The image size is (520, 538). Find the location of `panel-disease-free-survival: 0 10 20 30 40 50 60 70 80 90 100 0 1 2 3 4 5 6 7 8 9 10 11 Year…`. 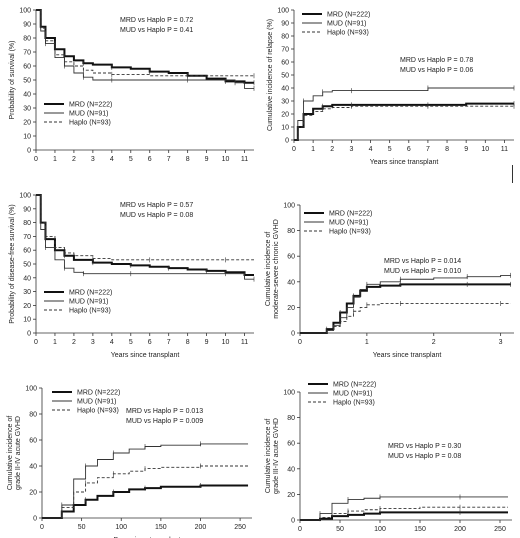

panel-disease-free-survival: 0 10 20 30 40 50 60 70 80 90 100 0 1 2 3 4 5 6 7 8 9 10 11 Year… is located at coordinates (132, 276).